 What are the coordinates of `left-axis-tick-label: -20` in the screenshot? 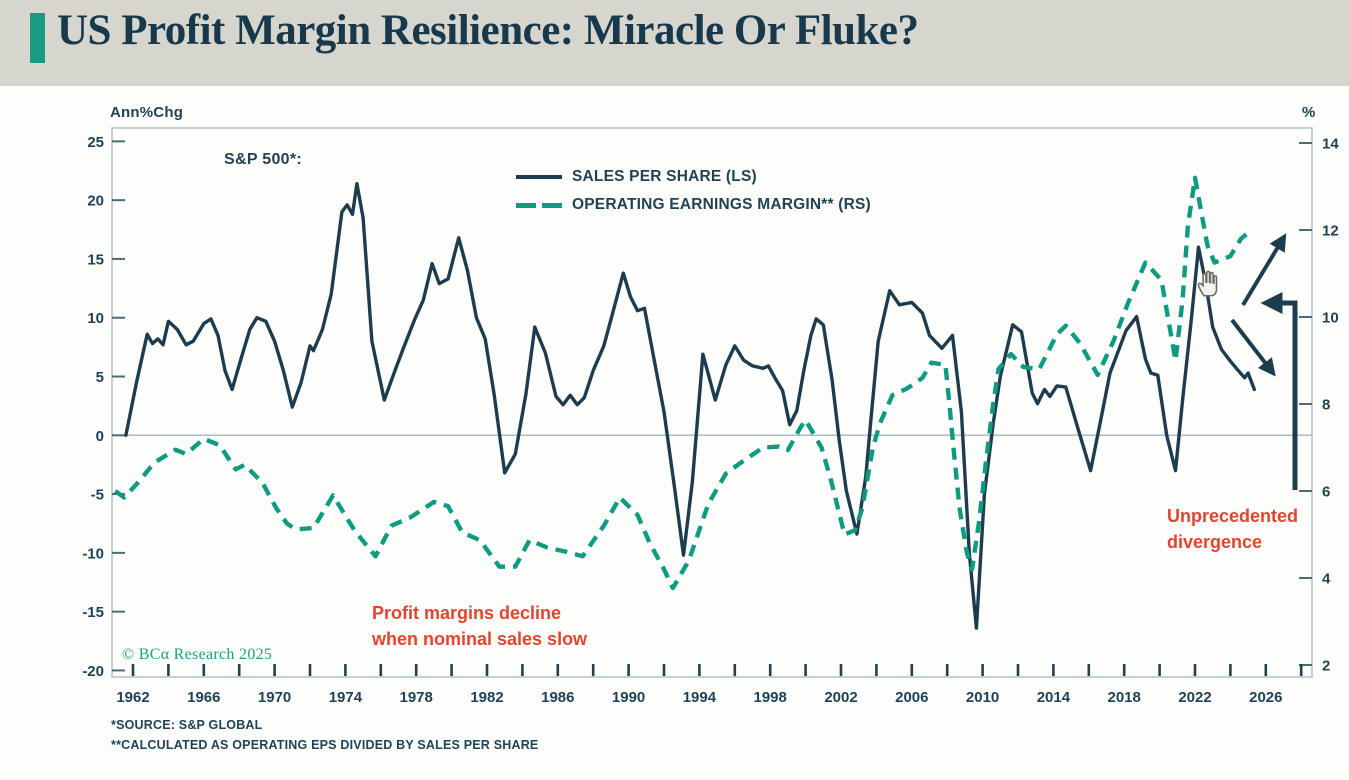 It's located at (93, 671).